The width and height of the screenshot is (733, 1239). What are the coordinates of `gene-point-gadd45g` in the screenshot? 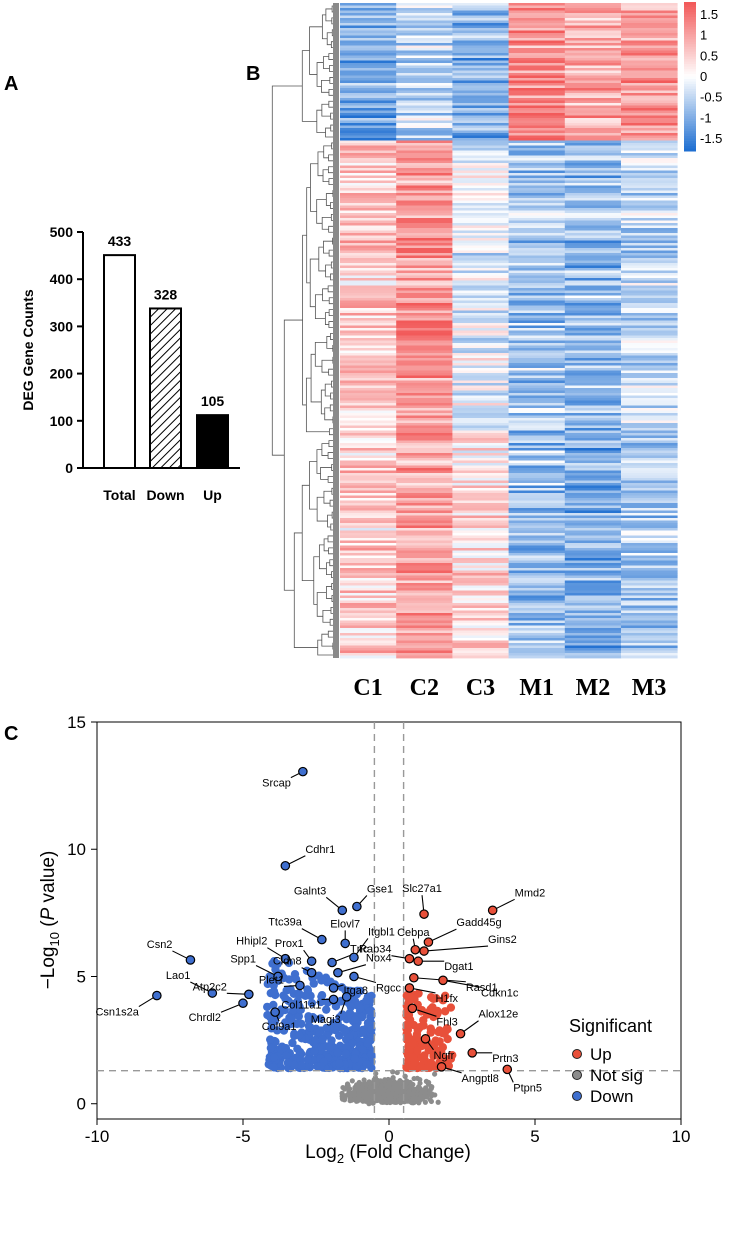 It's located at (428, 942).